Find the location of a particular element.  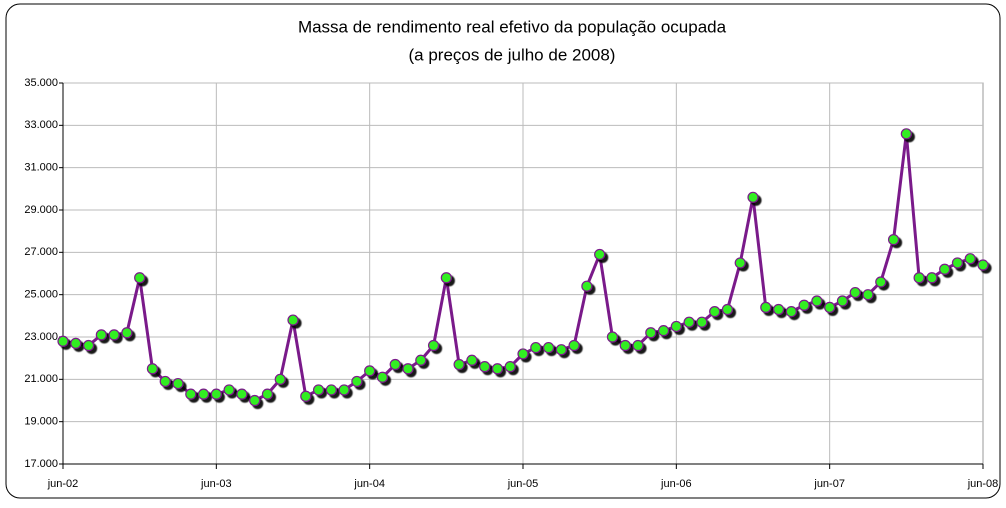

y-tick-label: 35.000 is located at coordinates (41, 83).